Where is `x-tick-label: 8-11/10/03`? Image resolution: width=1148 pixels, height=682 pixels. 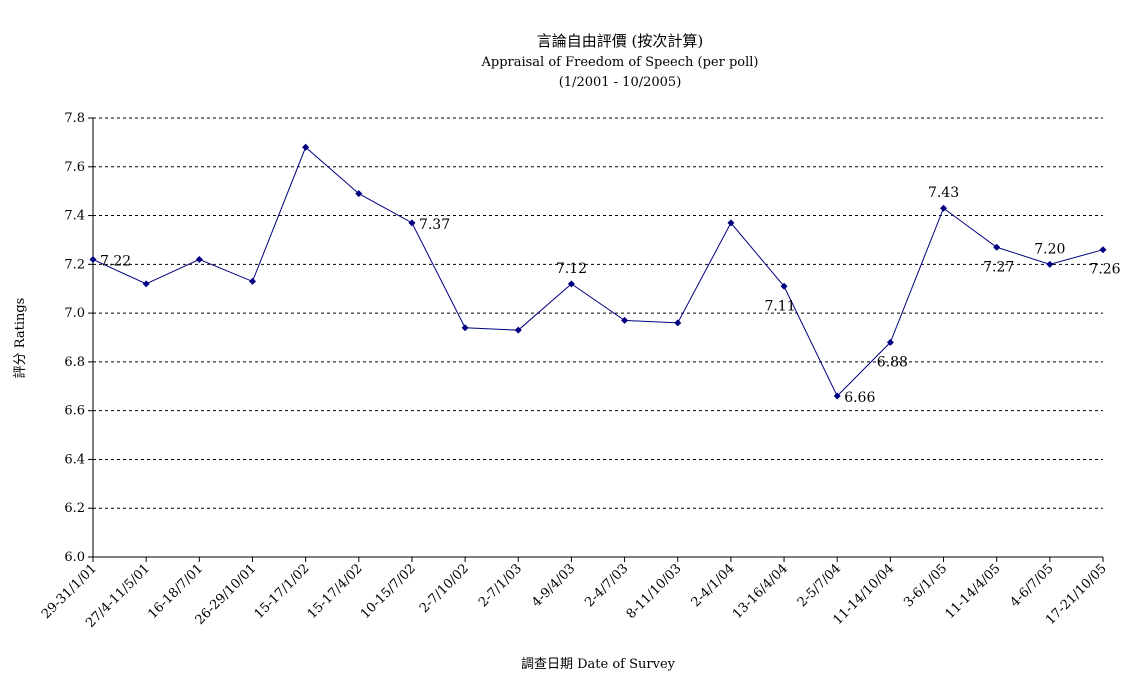
x-tick-label: 8-11/10/03 is located at coordinates (654, 591).